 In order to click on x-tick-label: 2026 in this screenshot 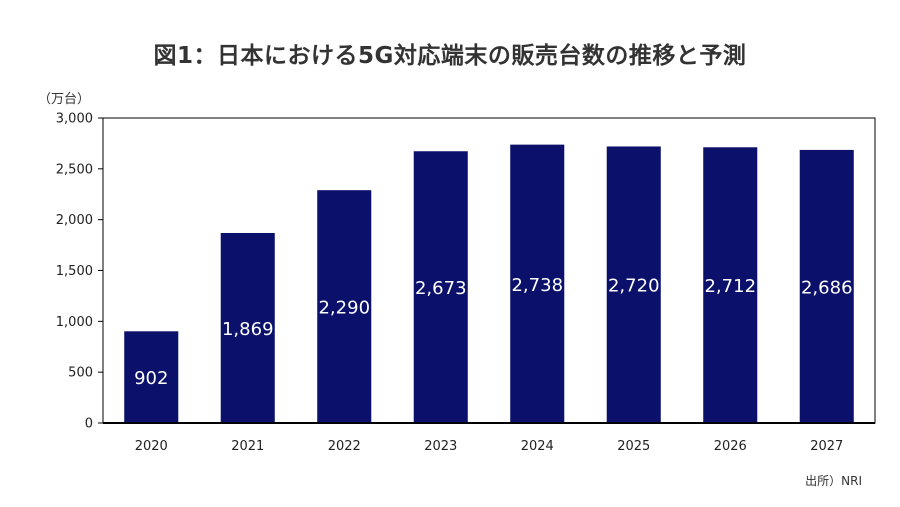, I will do `click(730, 446)`.